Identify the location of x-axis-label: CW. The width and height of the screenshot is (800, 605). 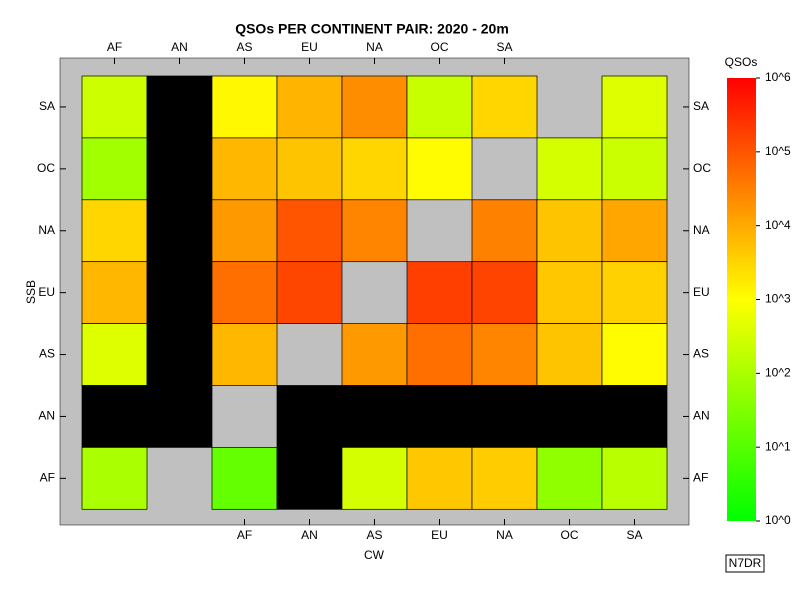
(374, 555).